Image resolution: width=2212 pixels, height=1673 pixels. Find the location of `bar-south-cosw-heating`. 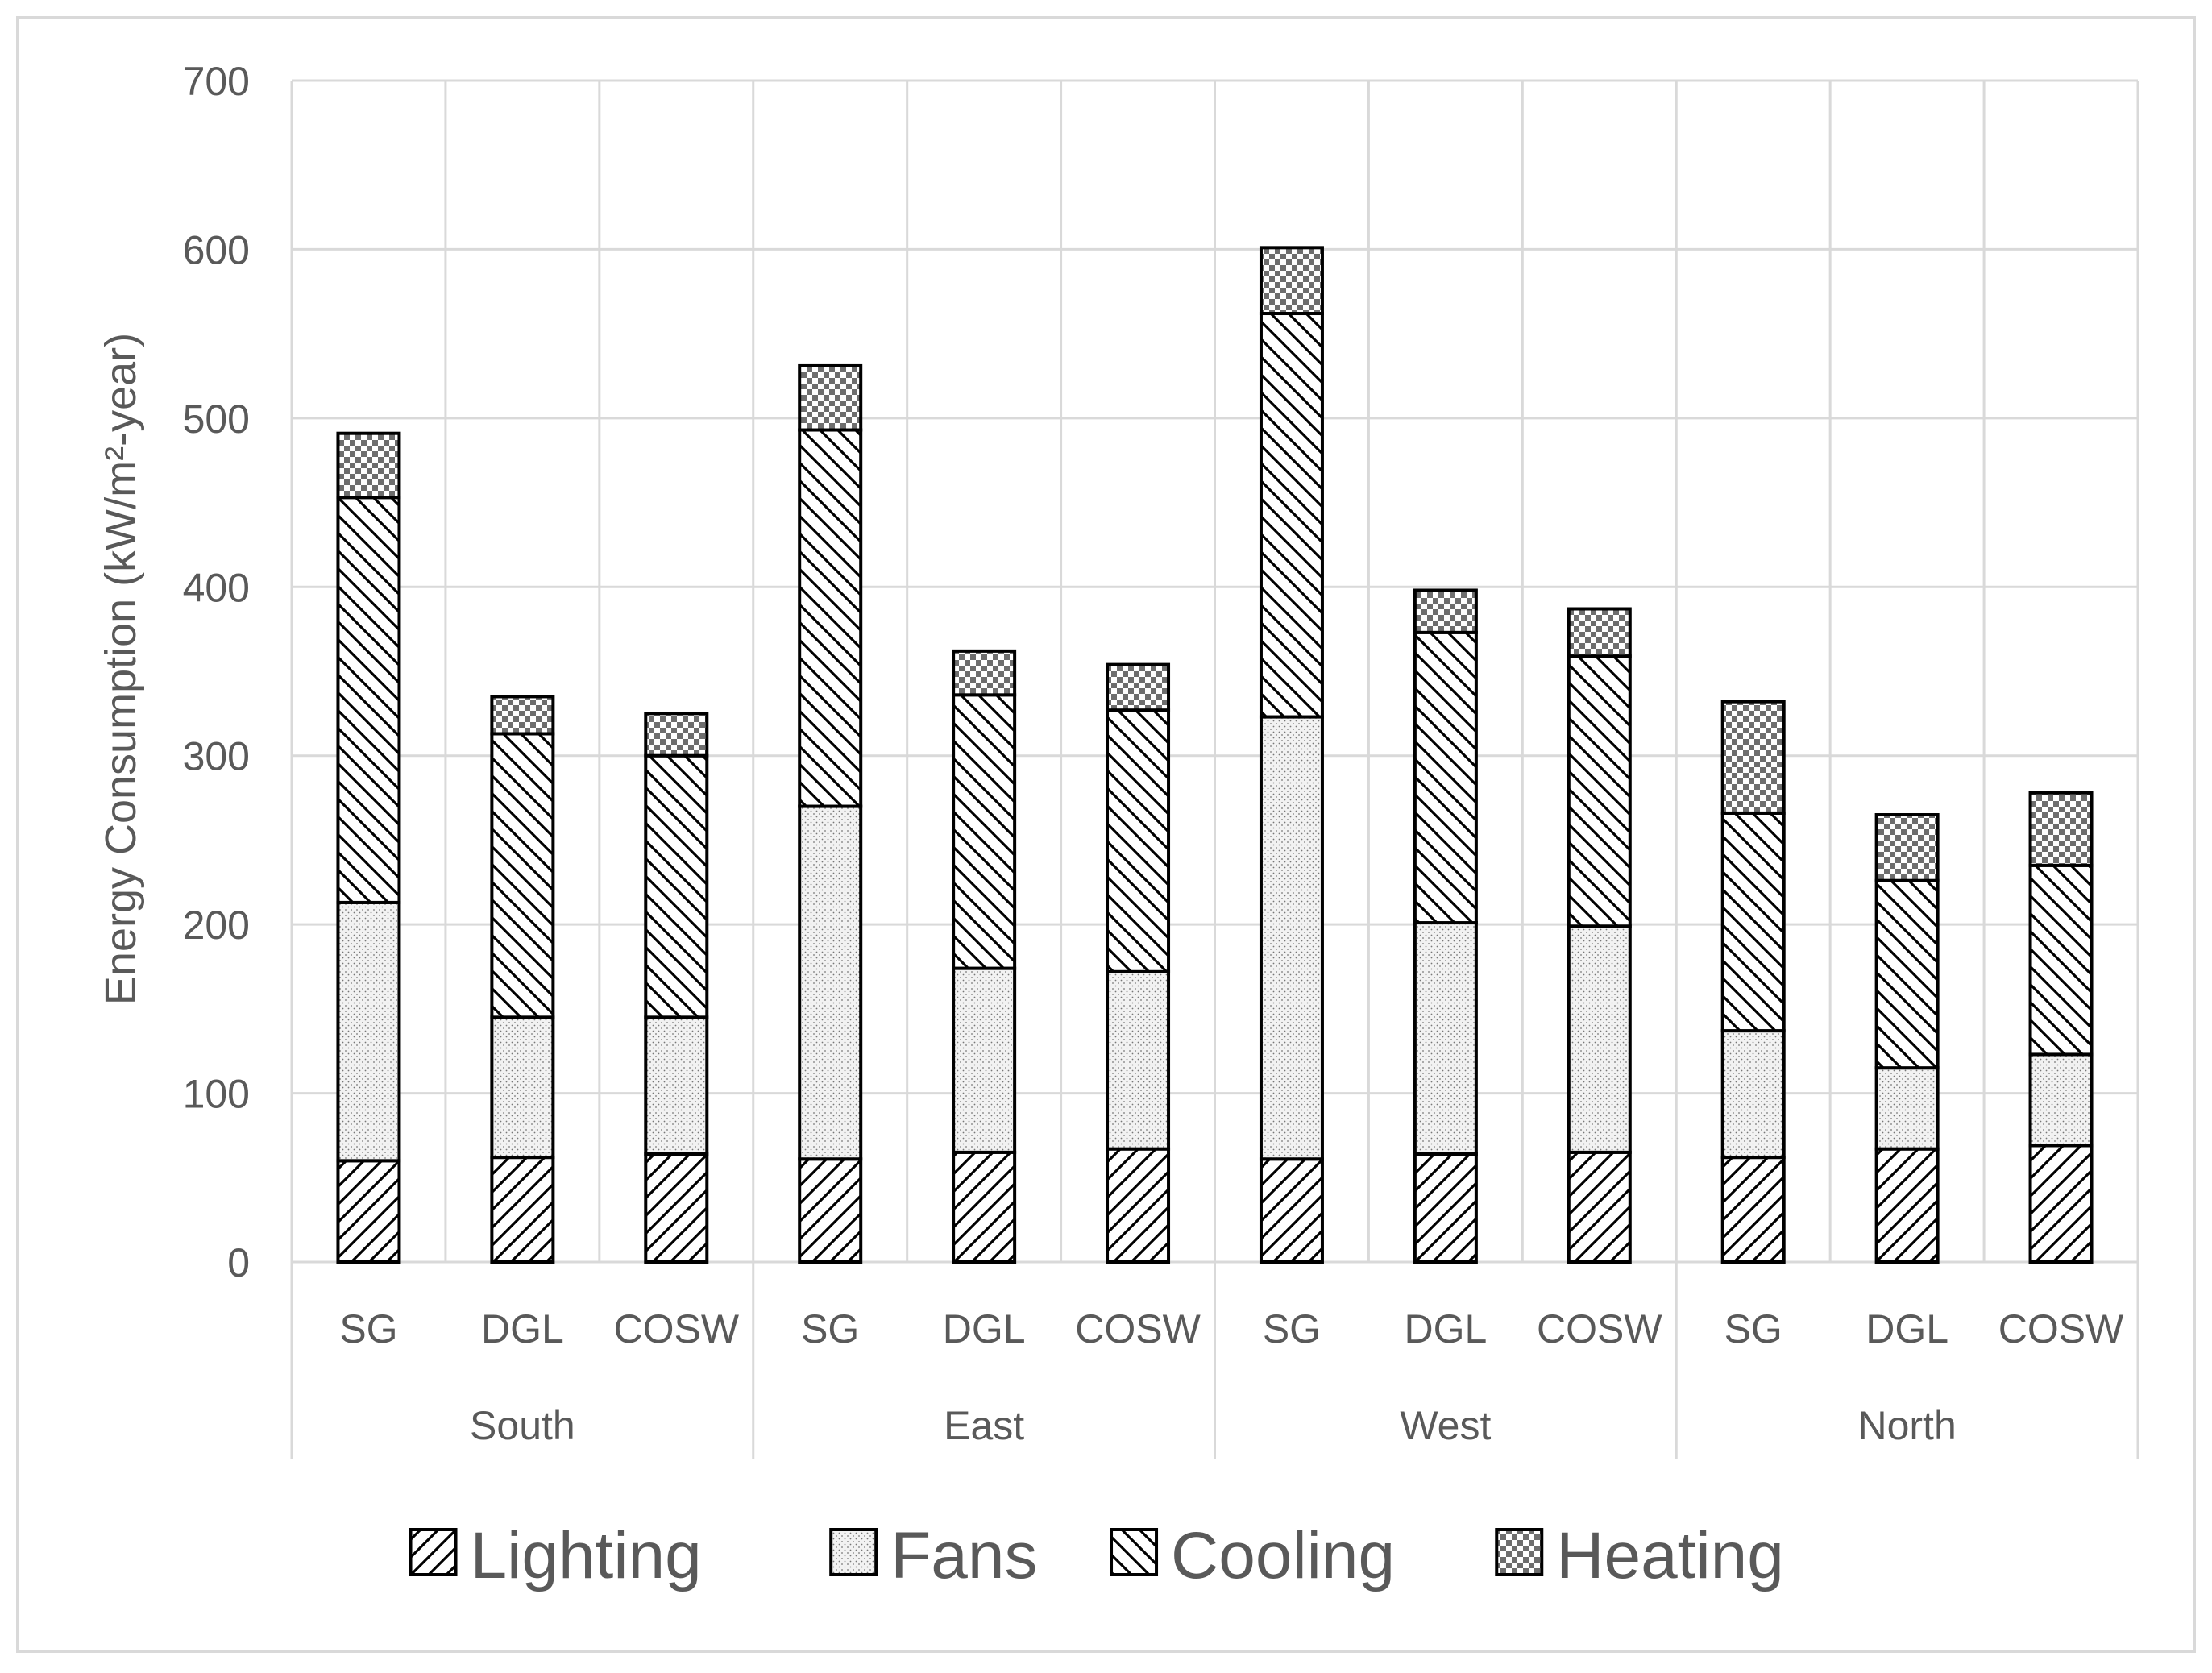

bar-south-cosw-heating is located at coordinates (676, 735).